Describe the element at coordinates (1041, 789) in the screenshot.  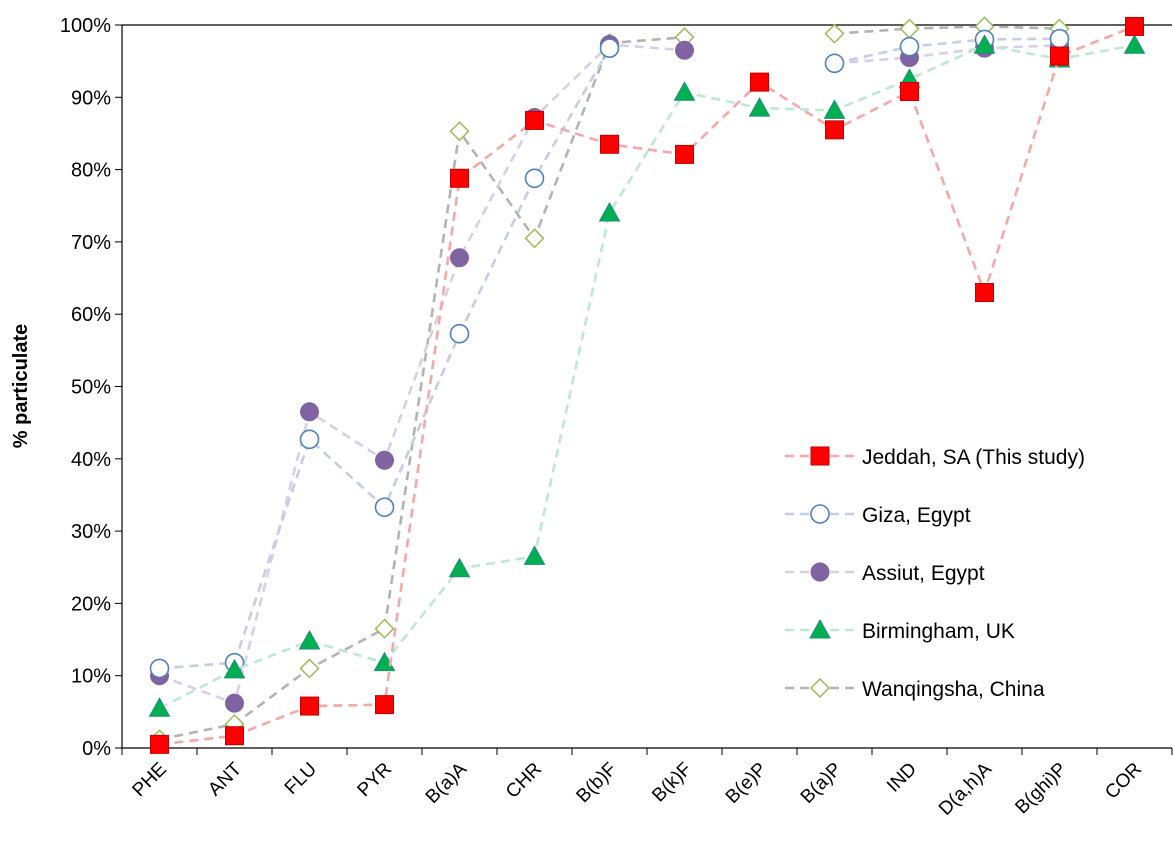
I see `x-tick-label: B(ghi)P` at that location.